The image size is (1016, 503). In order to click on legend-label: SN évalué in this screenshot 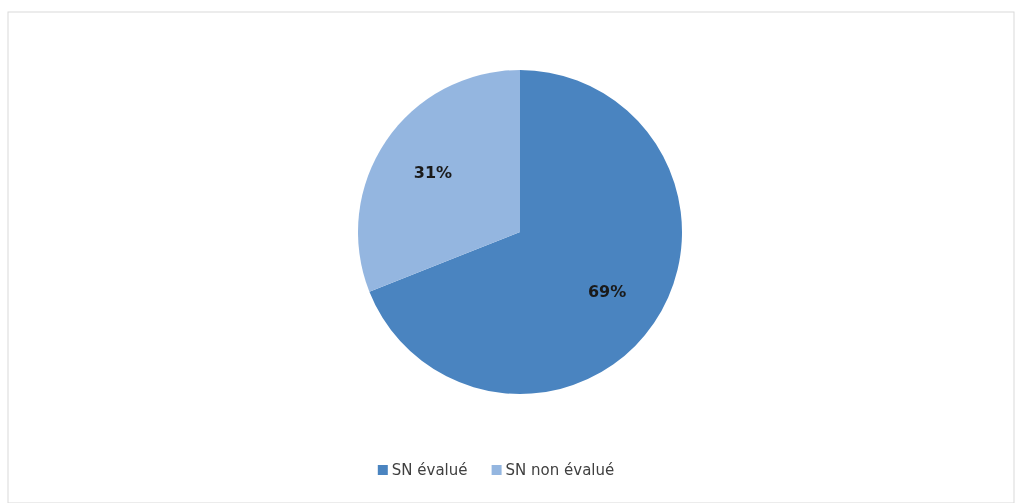, I will do `click(429, 470)`.